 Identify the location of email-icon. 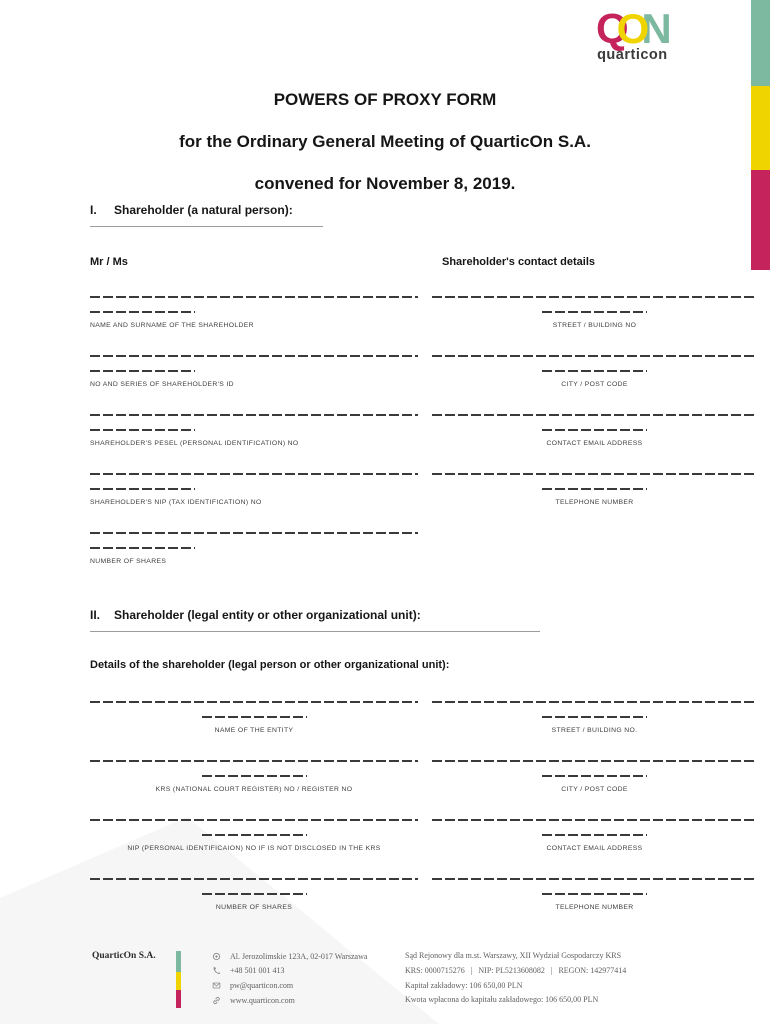
(216, 985).